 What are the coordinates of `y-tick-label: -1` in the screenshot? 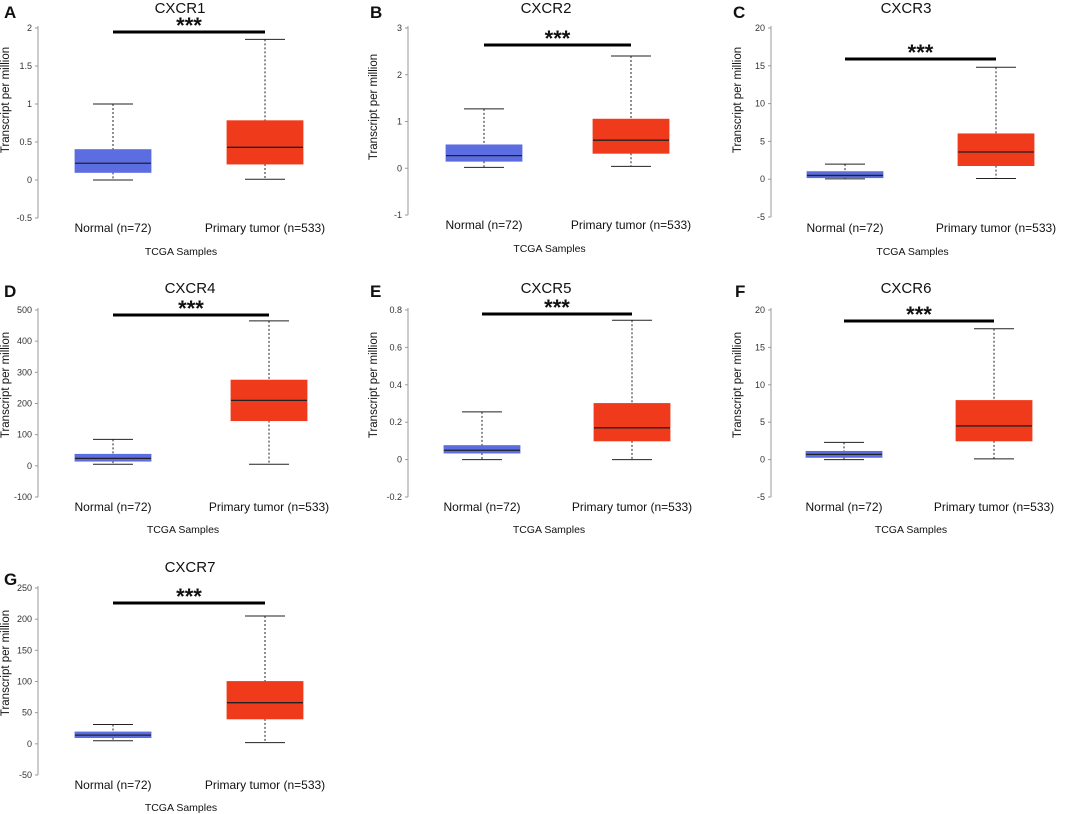 It's located at (398, 215).